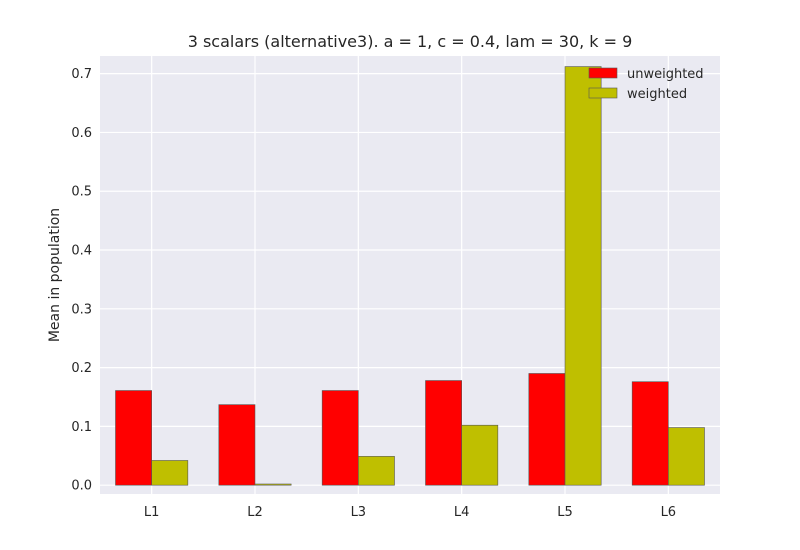  I want to click on legend: unweighted weighted, so click(646, 84).